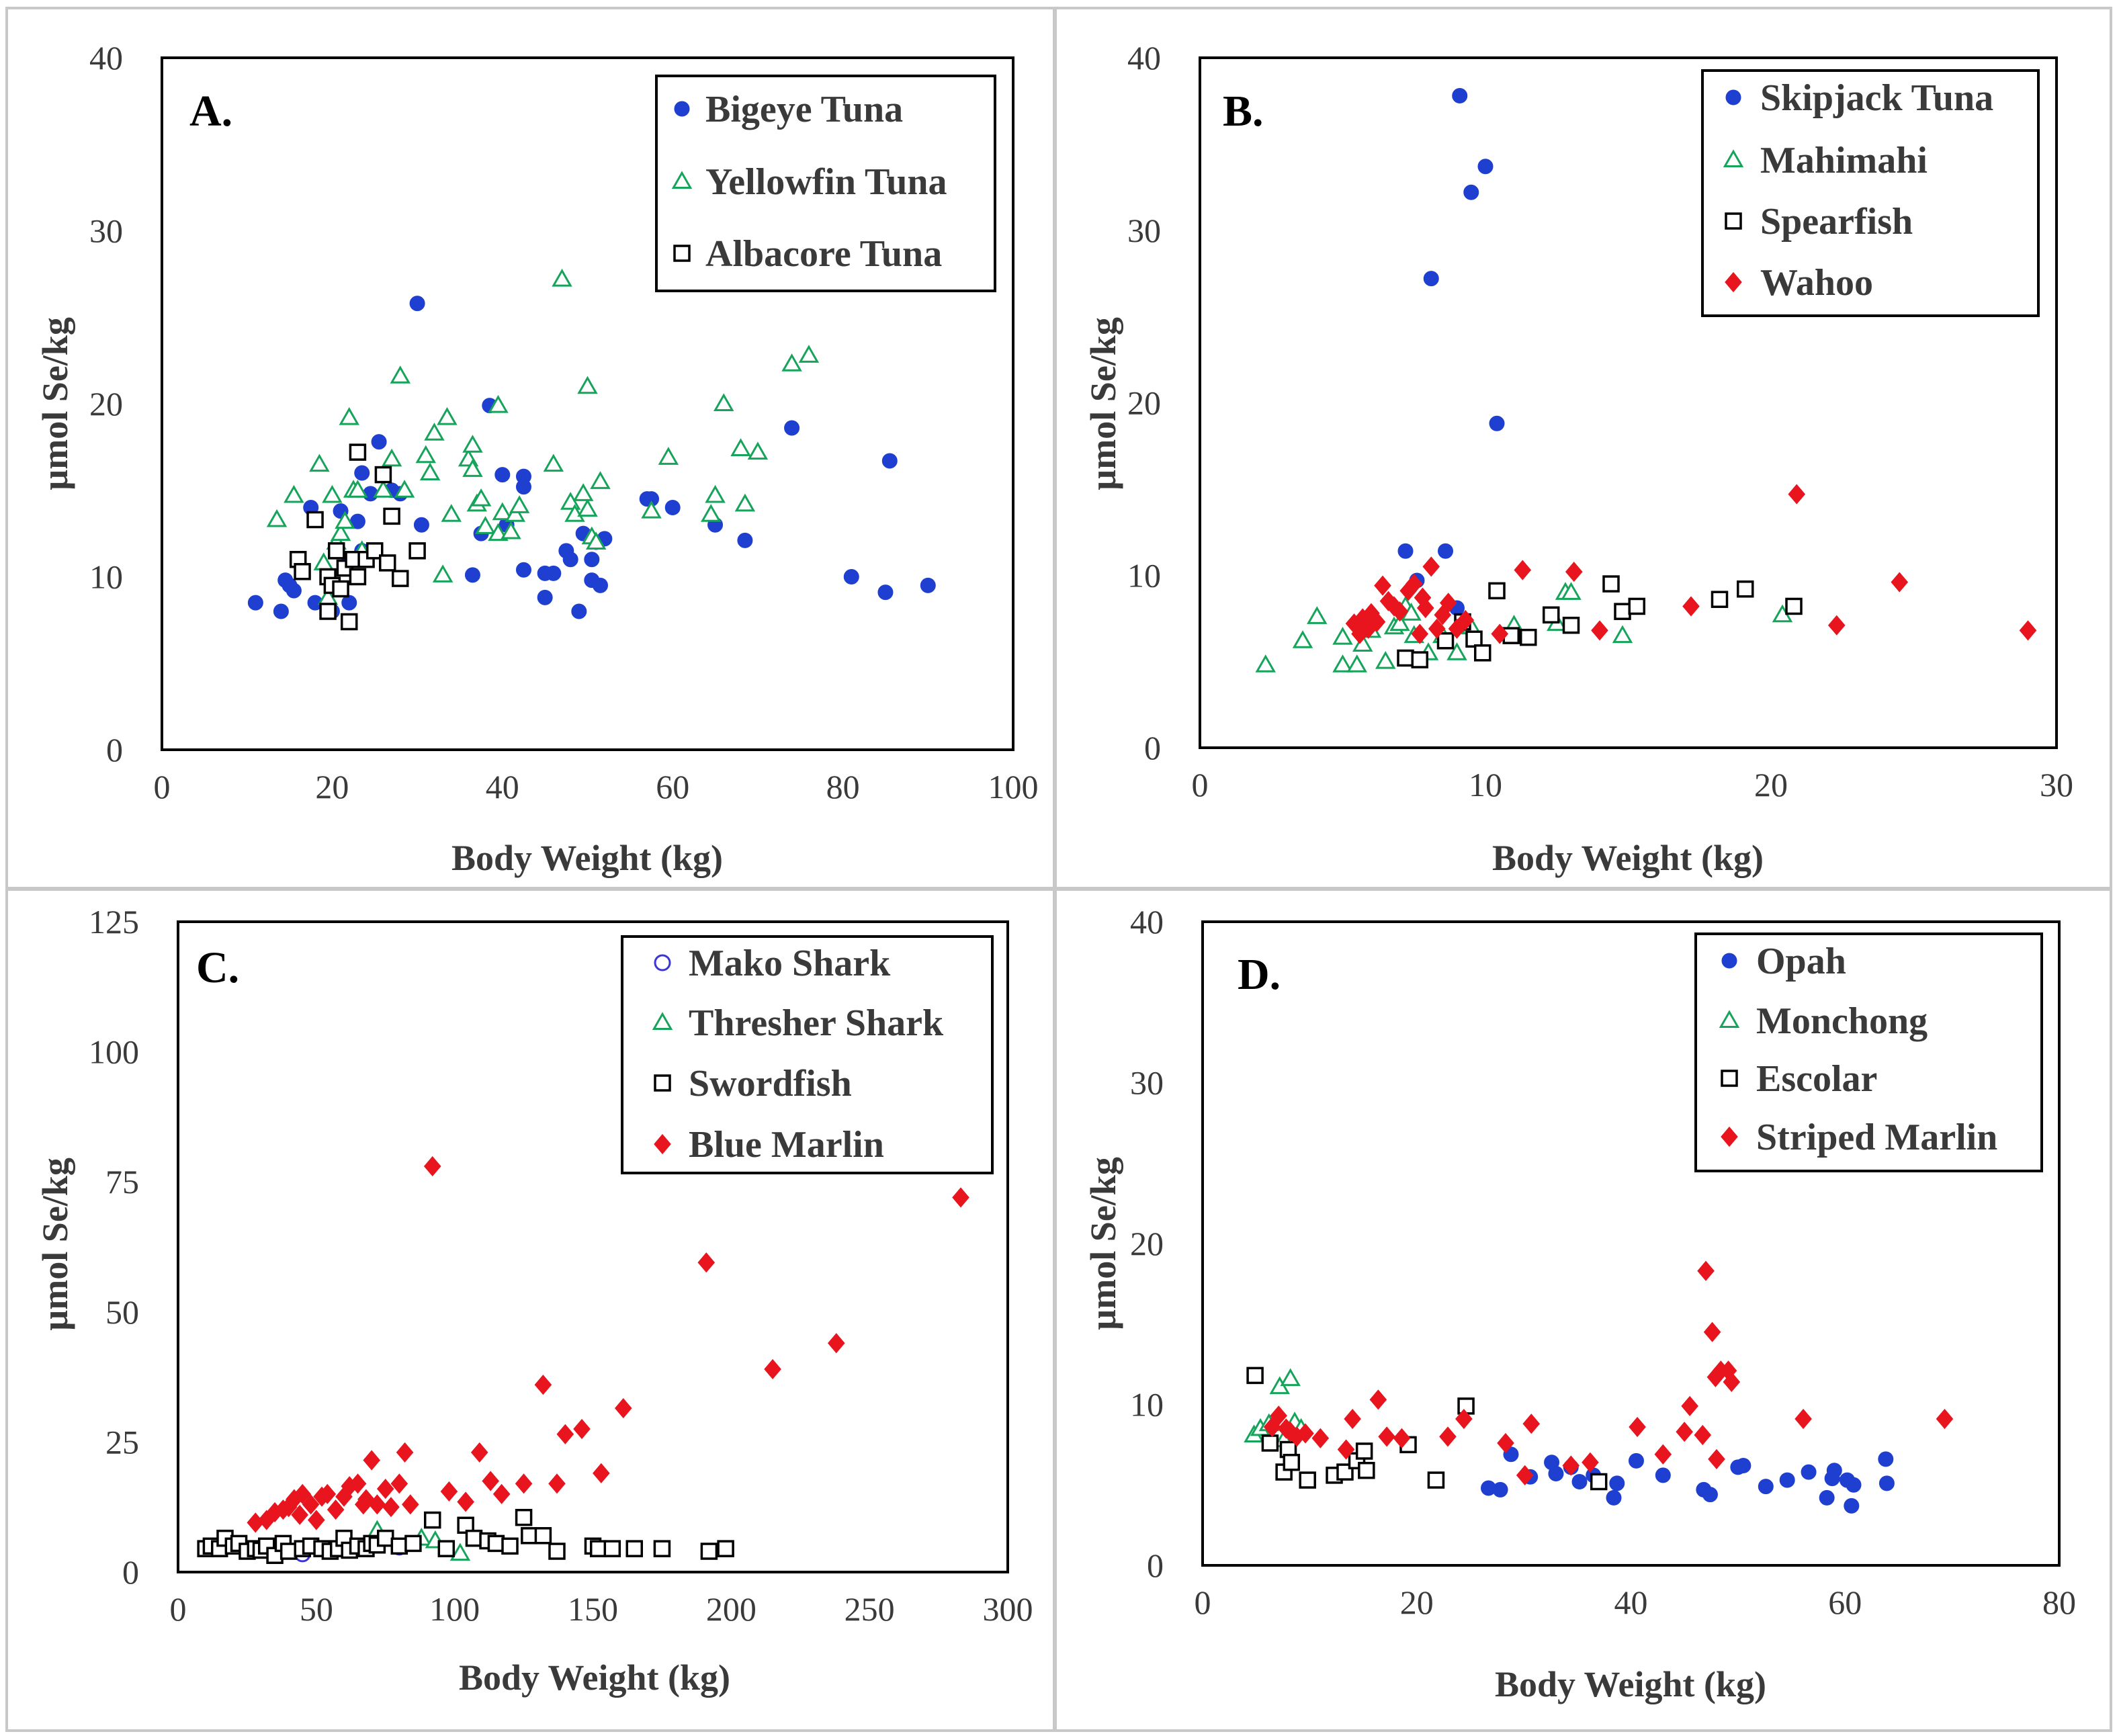  What do you see at coordinates (1733, 221) in the screenshot?
I see `spearfish-legend-symbol` at bounding box center [1733, 221].